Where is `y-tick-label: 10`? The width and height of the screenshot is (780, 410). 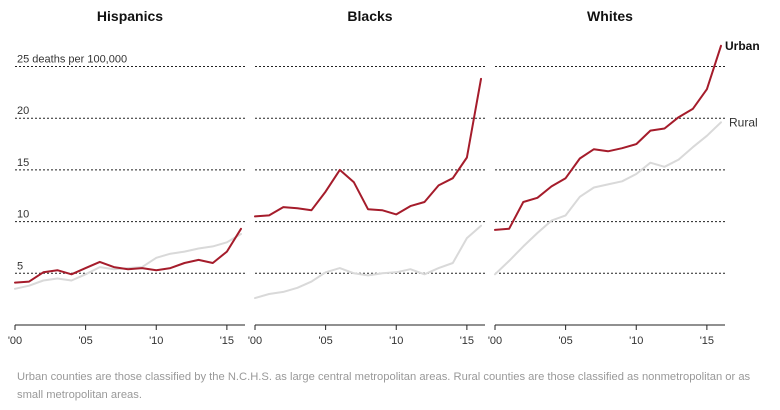
y-tick-label: 10 is located at coordinates (23, 215).